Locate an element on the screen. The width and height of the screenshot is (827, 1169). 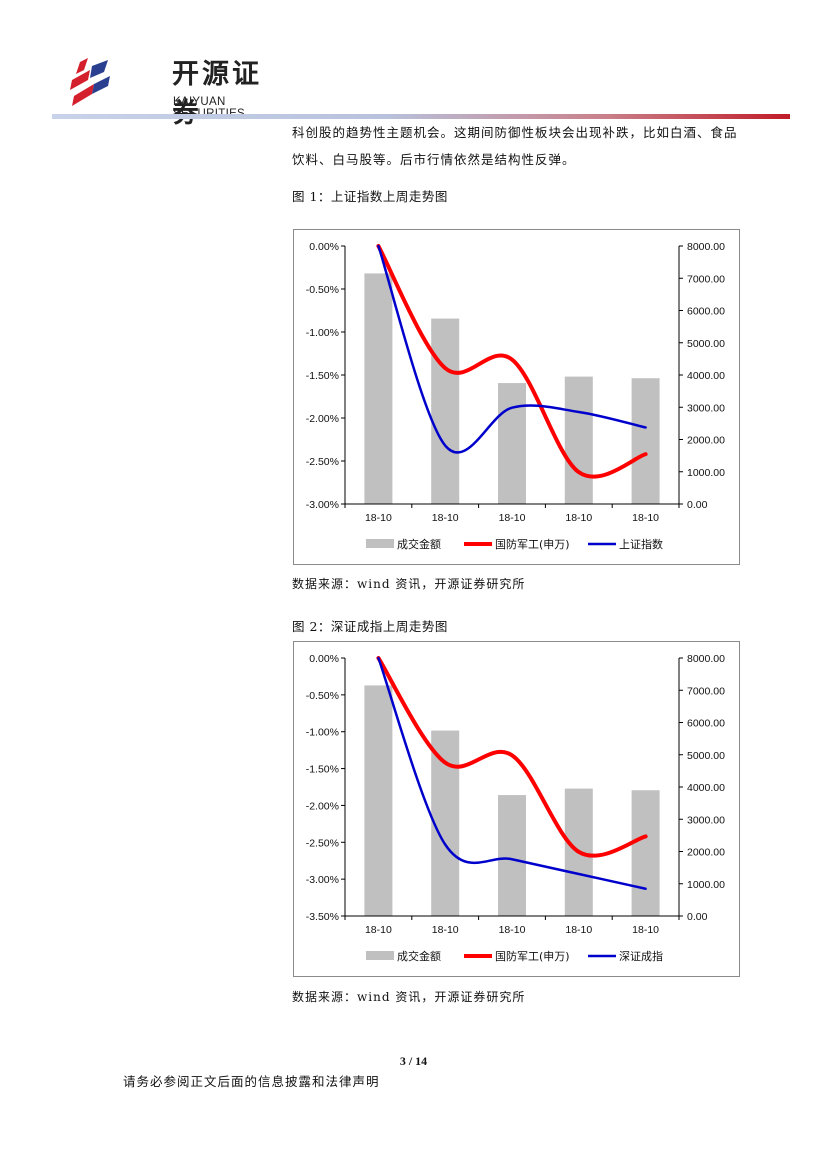
logo-mark-icon is located at coordinates (90, 82).